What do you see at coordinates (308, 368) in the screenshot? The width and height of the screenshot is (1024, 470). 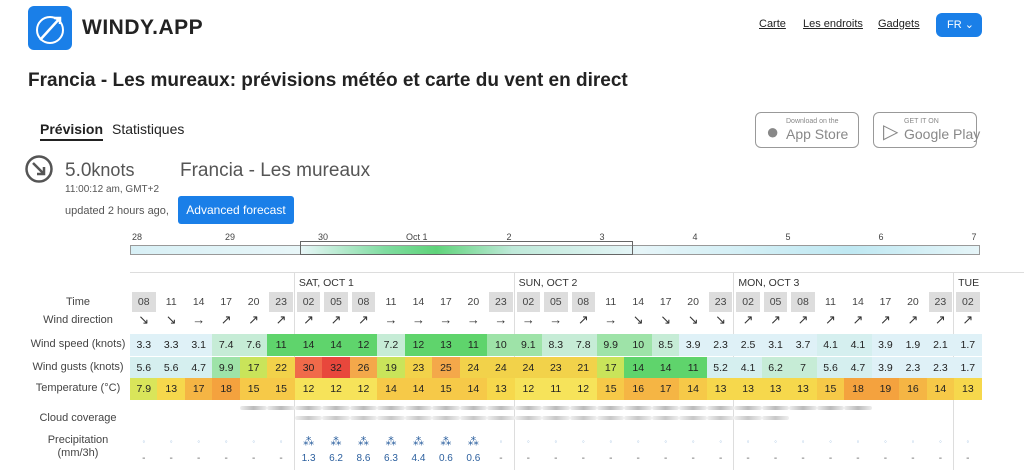 I see `wind-gusts: 30` at bounding box center [308, 368].